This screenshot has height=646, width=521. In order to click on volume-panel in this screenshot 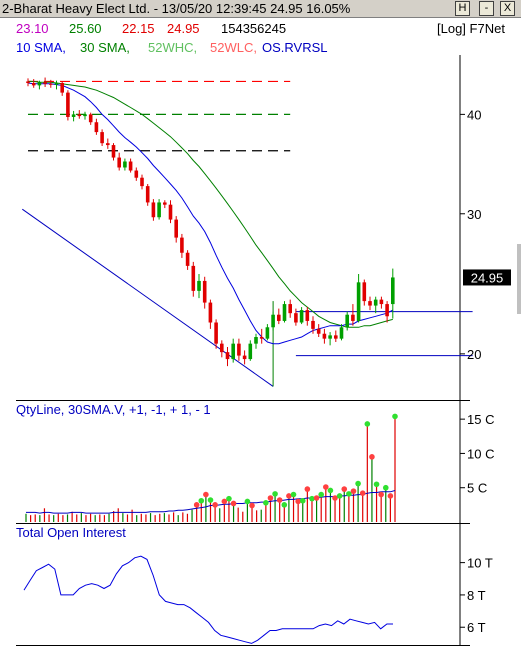, I will do `click(211, 467)`.